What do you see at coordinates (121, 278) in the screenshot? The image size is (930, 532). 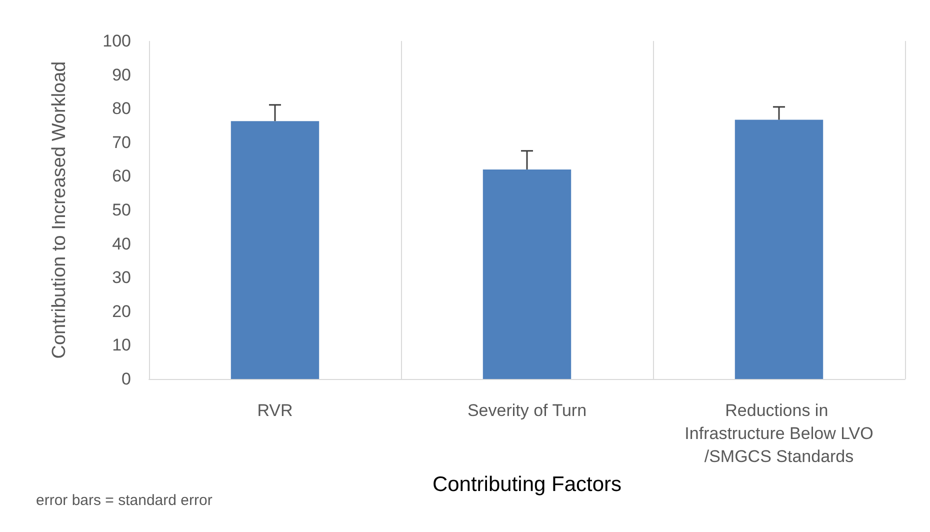 I see `y-tick-label: 30` at bounding box center [121, 278].